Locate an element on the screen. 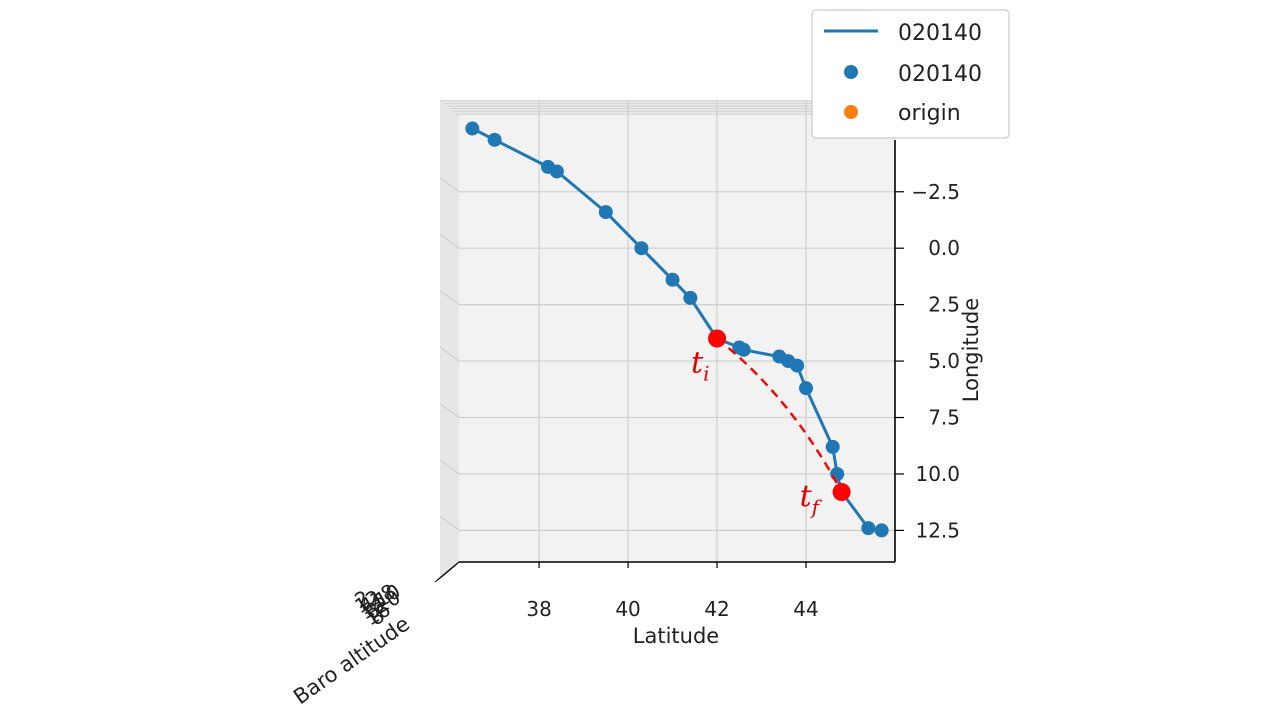 This screenshot has height=720, width=1280. legend-origin-swatch is located at coordinates (851, 112).